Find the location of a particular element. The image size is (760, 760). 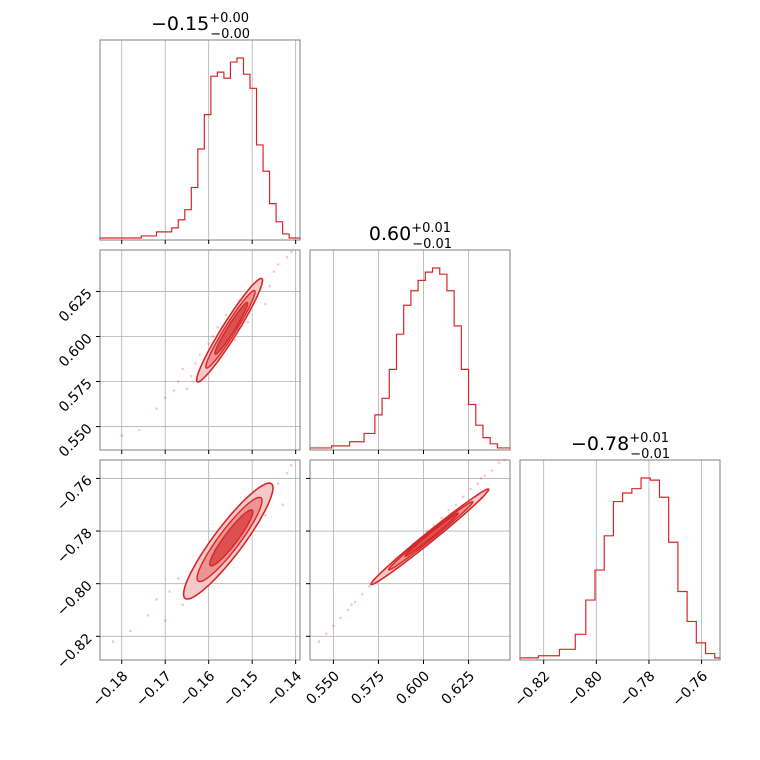

y-tick-label: −0.80 is located at coordinates (75, 599).